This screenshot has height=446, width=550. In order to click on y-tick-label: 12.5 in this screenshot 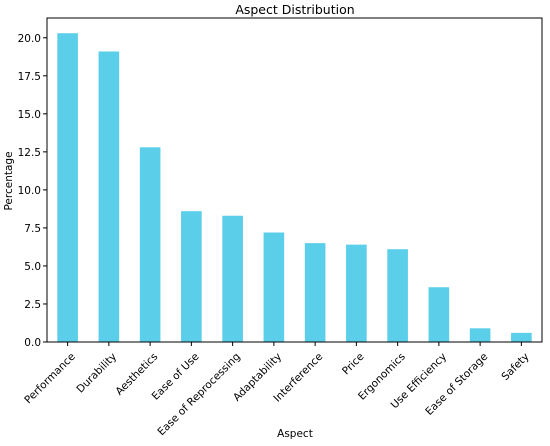, I will do `click(29, 153)`.